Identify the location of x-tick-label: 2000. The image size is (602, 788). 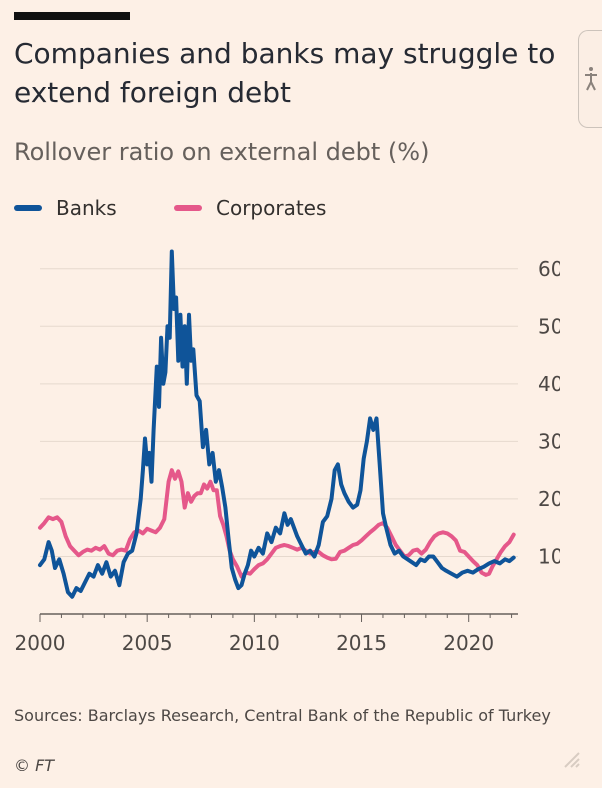
(40, 643).